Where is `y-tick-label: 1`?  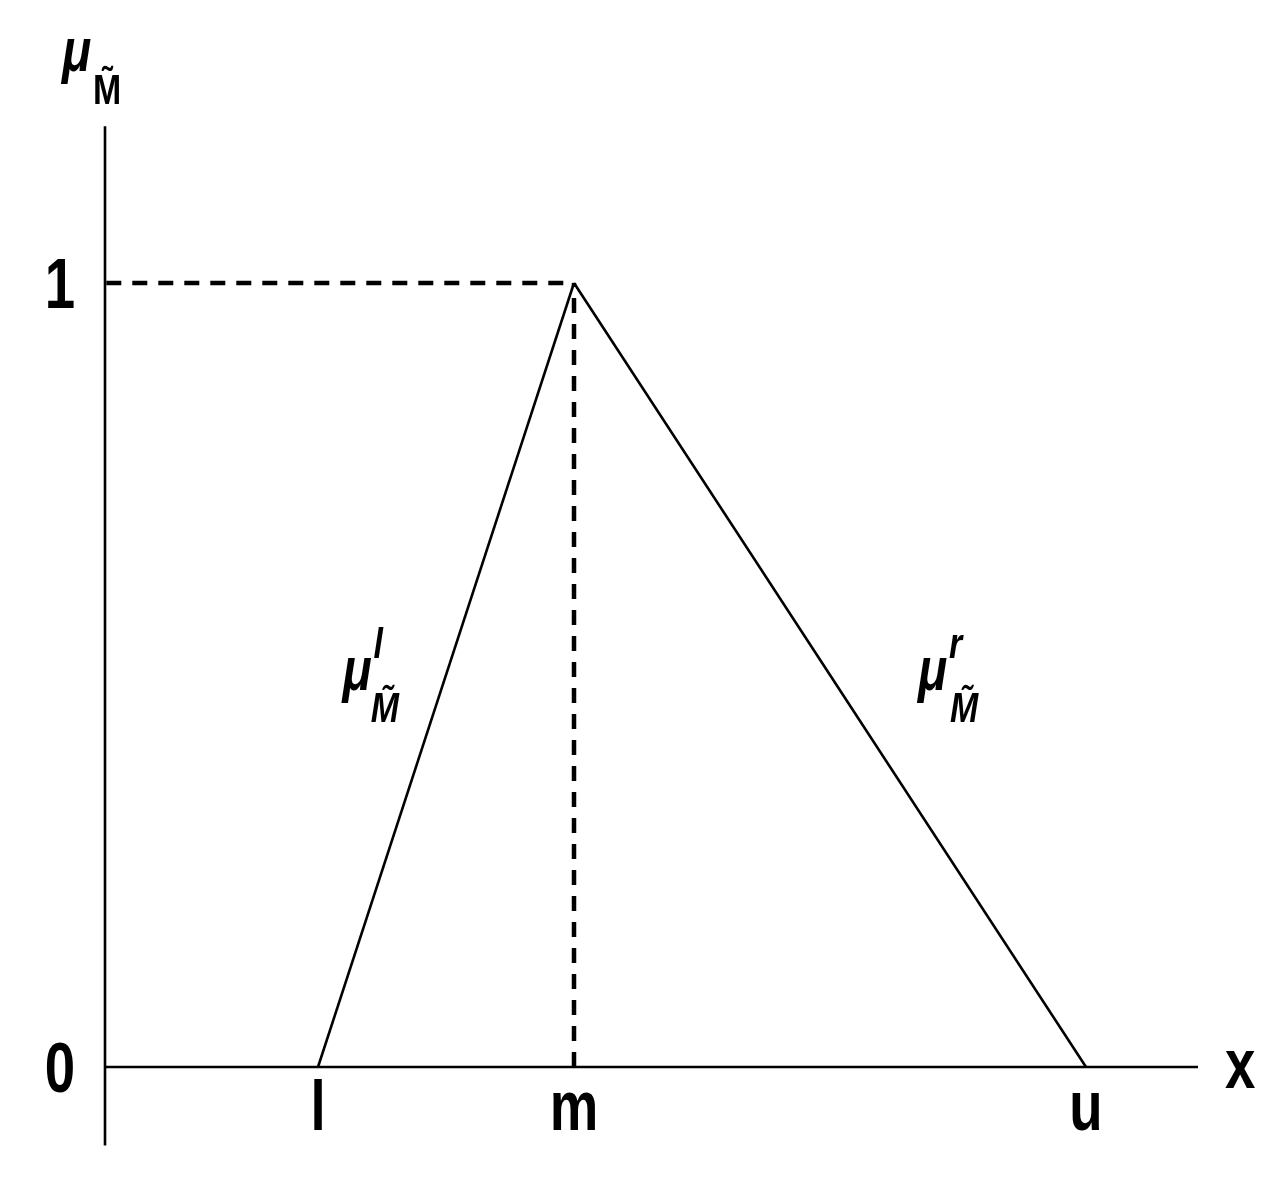 y-tick-label: 1 is located at coordinates (60, 283).